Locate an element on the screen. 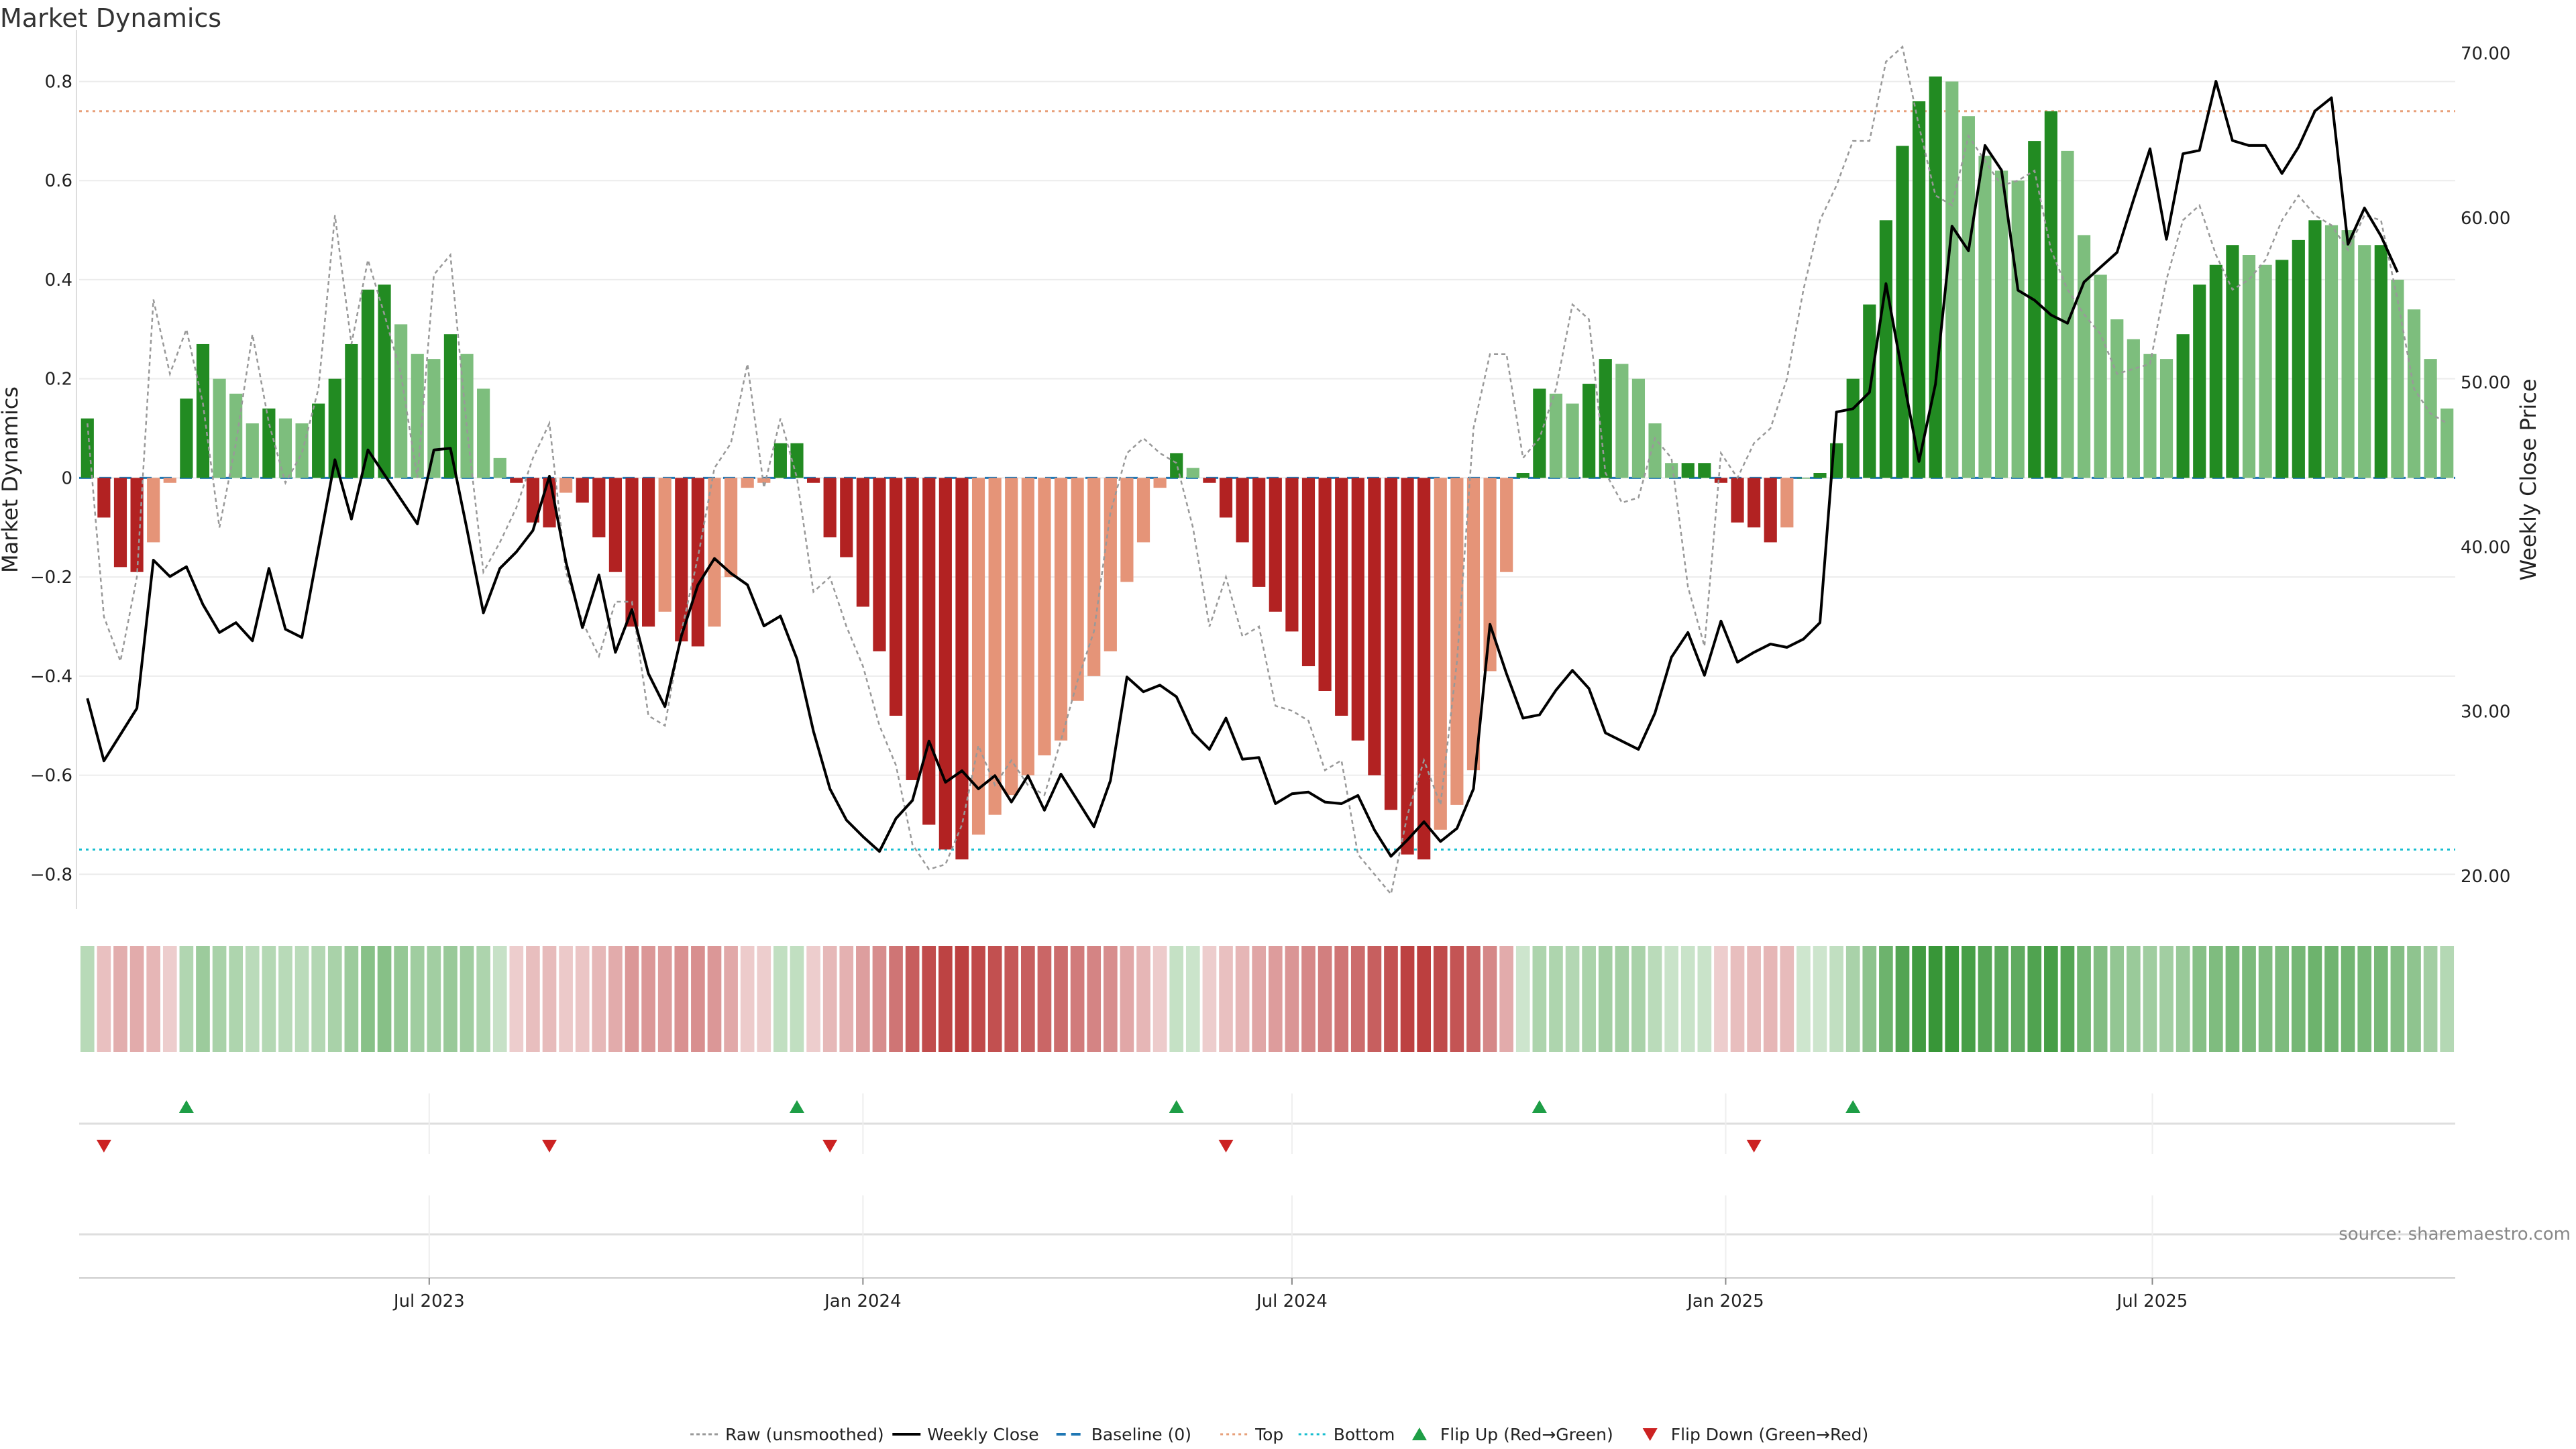 This screenshot has width=2576, height=1449. right-y-axis-label: Weekly Close Price is located at coordinates (2528, 479).